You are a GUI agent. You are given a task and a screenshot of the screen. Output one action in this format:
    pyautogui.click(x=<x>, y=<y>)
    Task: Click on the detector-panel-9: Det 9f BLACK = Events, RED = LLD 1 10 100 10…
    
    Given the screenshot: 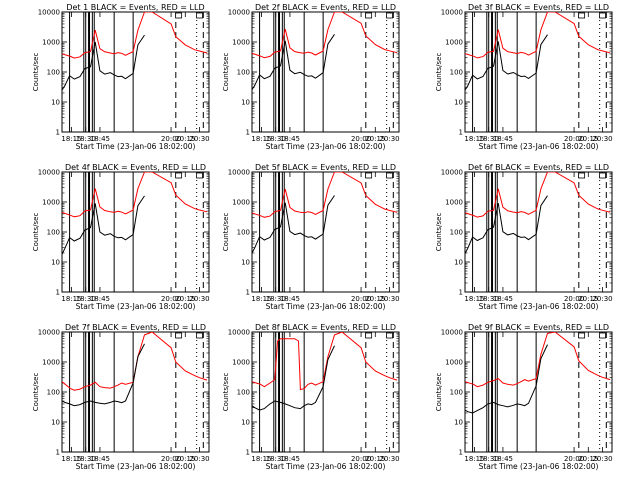 What is the action you would take?
    pyautogui.click(x=524, y=397)
    